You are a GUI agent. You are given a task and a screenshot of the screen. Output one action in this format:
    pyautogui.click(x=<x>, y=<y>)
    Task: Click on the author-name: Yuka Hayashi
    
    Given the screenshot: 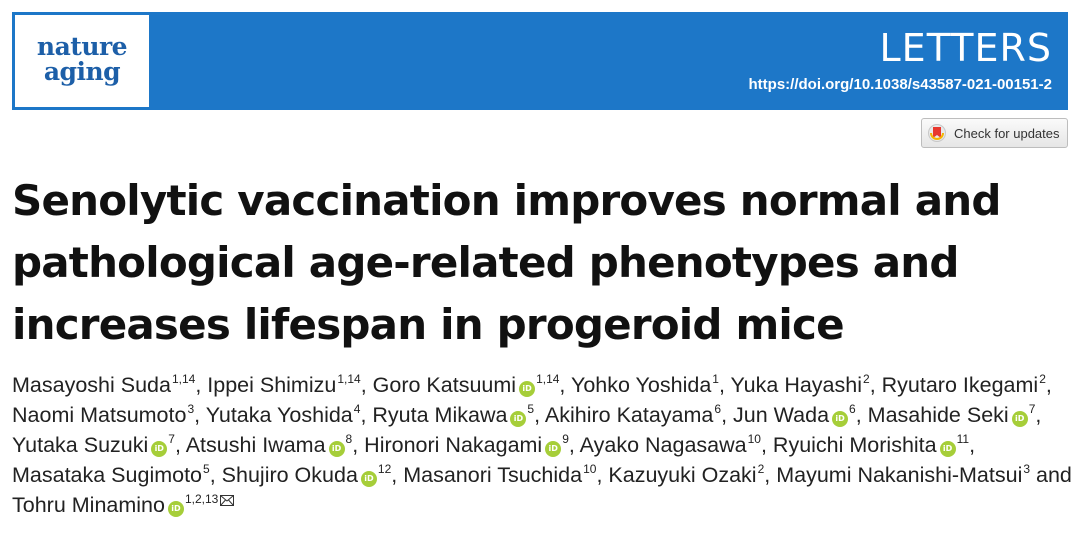 What is the action you would take?
    pyautogui.click(x=796, y=385)
    